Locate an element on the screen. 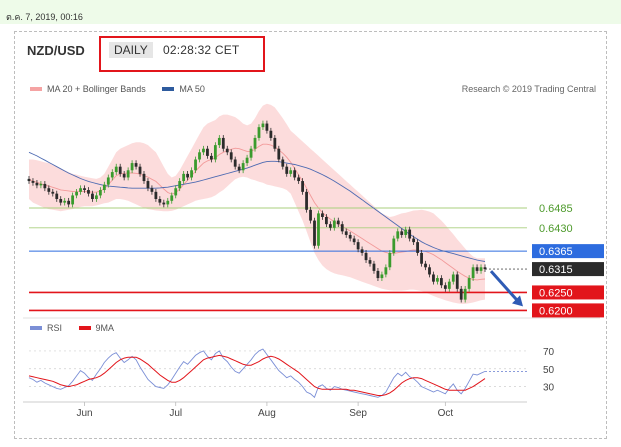 The image size is (621, 447). ma9-swatch-icon is located at coordinates (84, 327).